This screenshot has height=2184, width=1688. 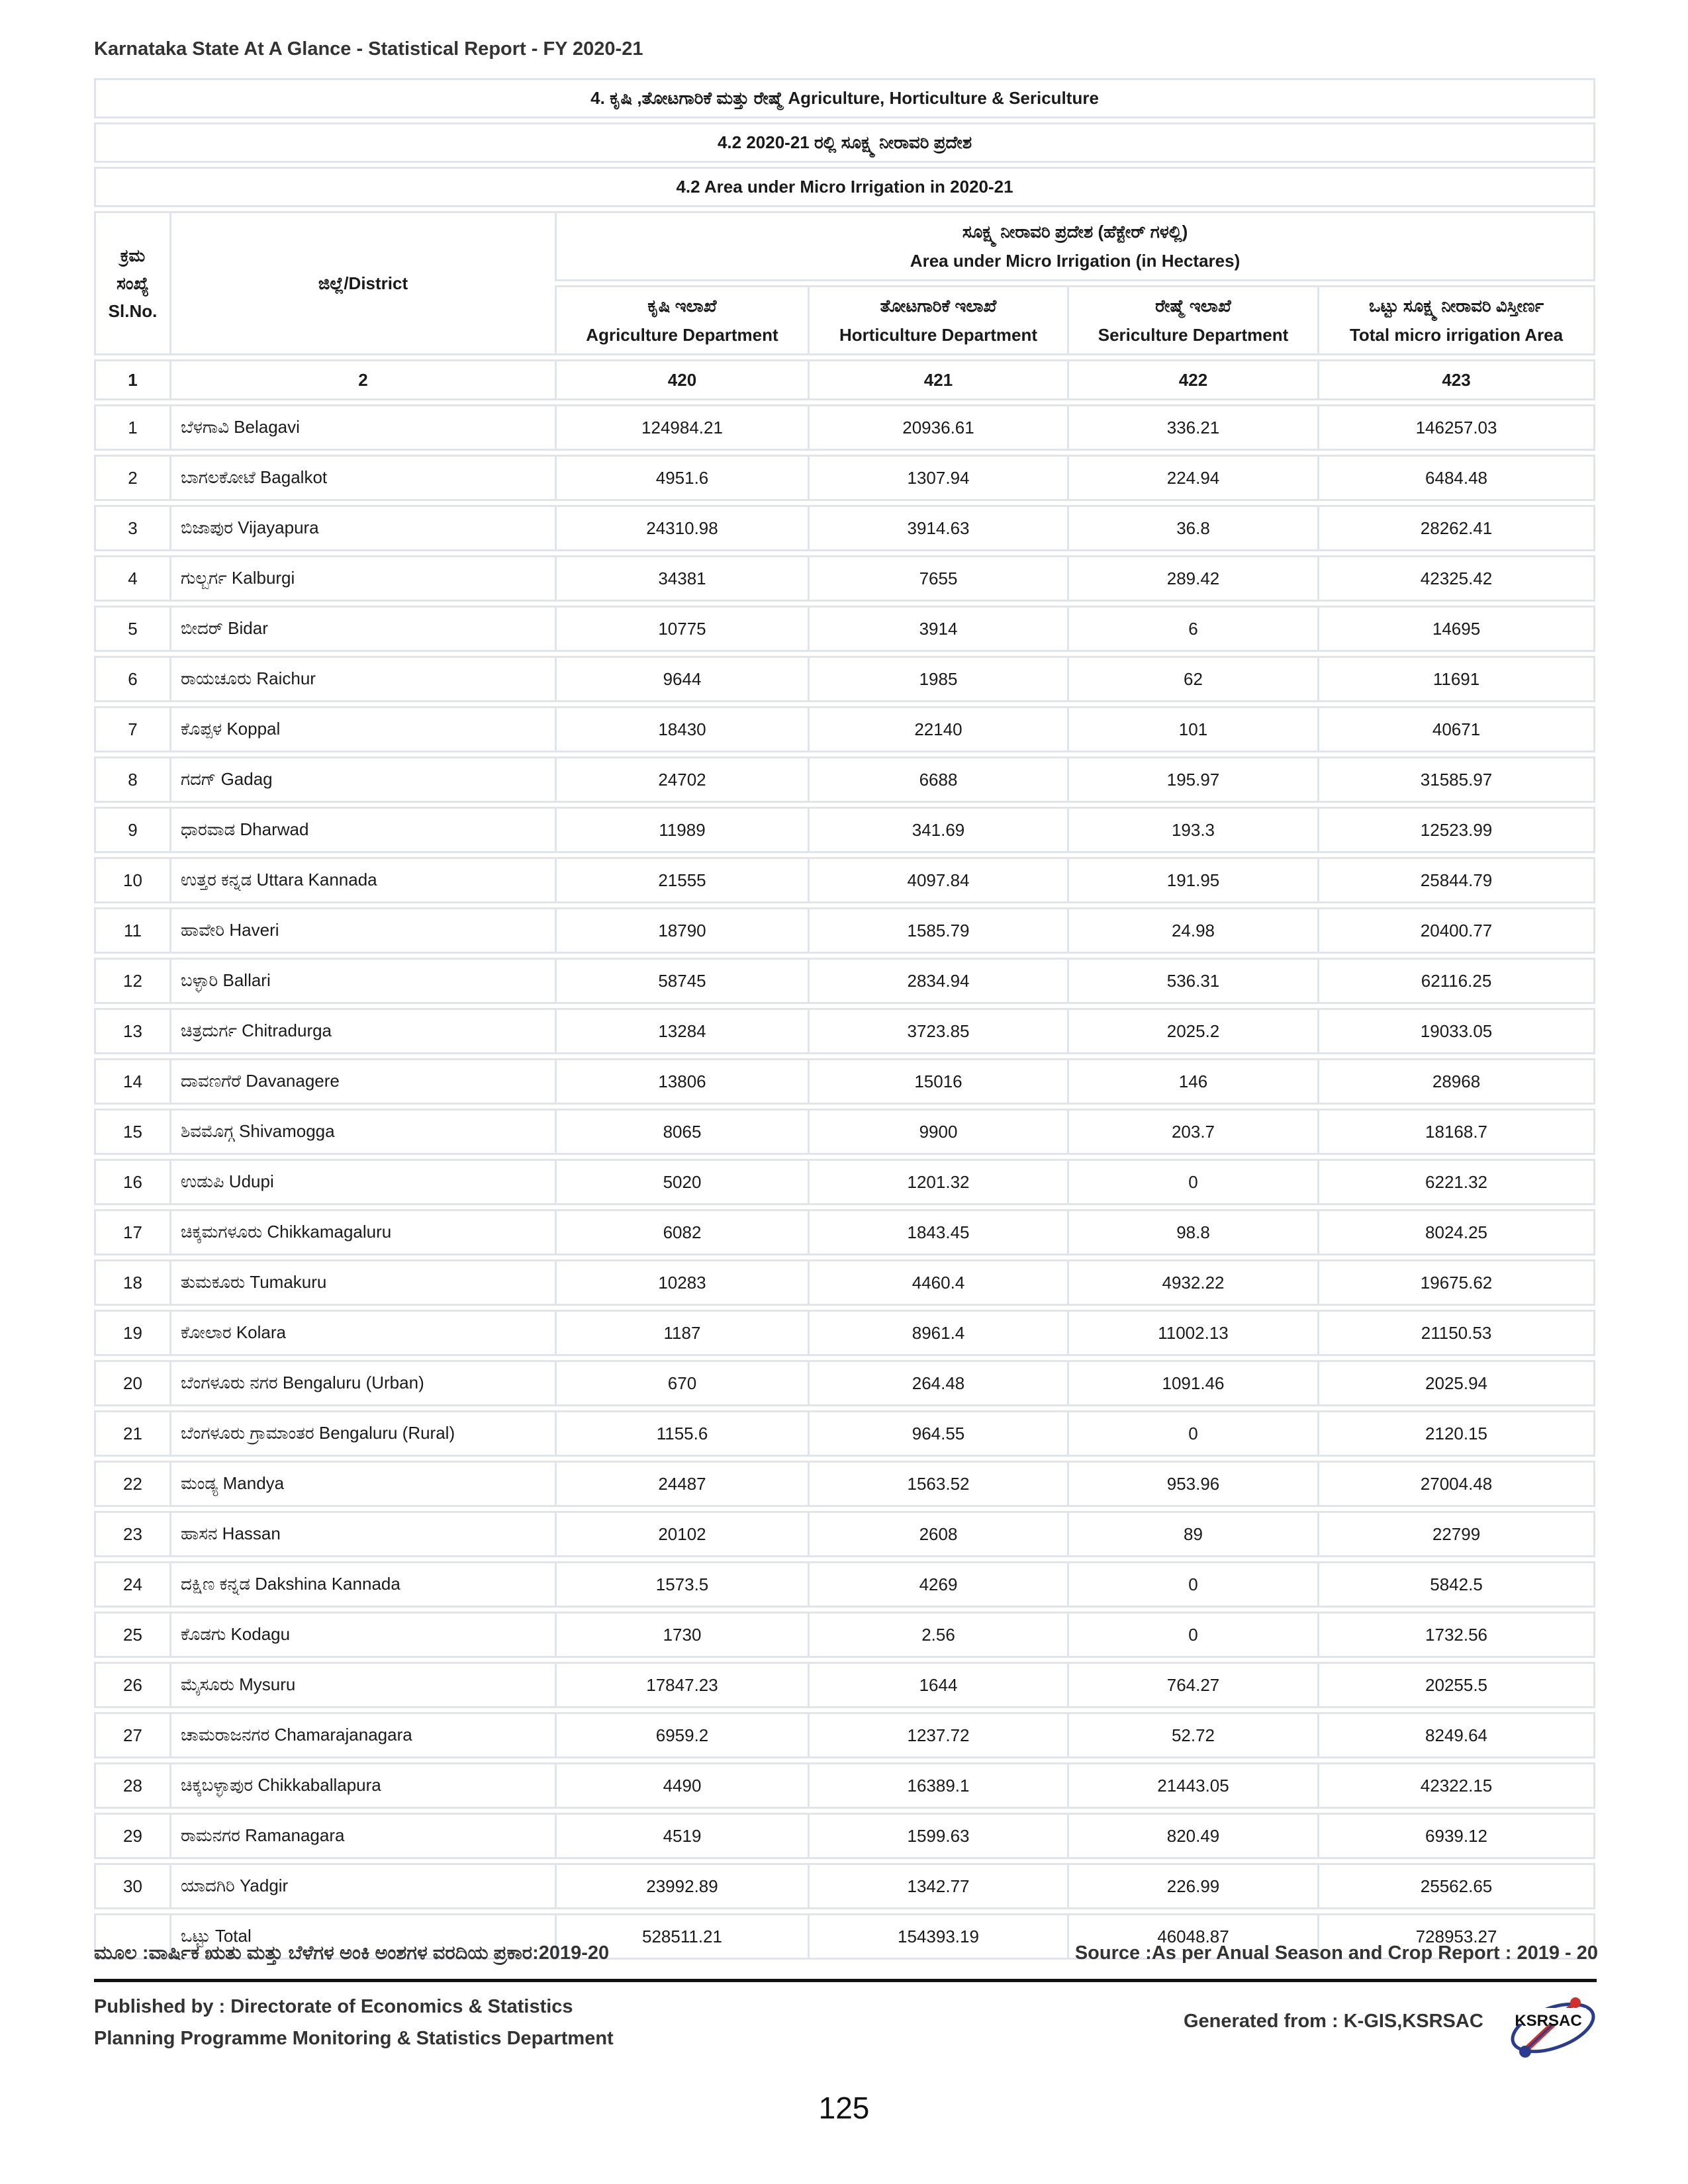 What do you see at coordinates (681, 930) in the screenshot?
I see `cell-agriculture: 18790` at bounding box center [681, 930].